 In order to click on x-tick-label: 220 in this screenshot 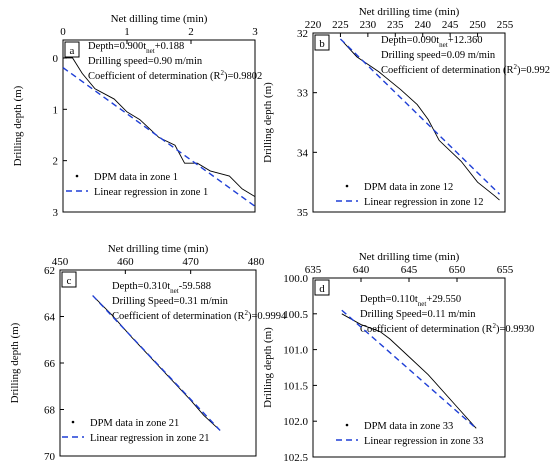, I will do `click(313, 25)`.